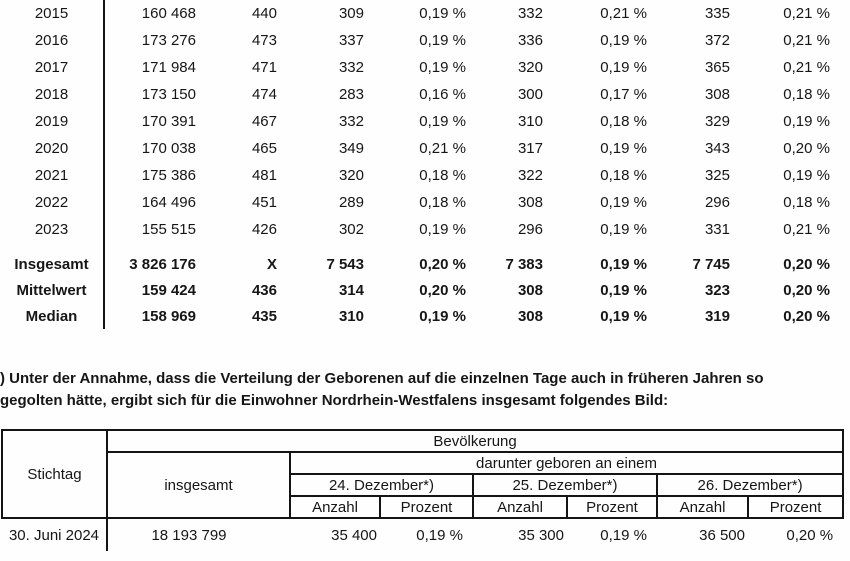 The image size is (850, 561). Describe the element at coordinates (351, 148) in the screenshot. I see `dec24-anzahl-cell: 349` at that location.